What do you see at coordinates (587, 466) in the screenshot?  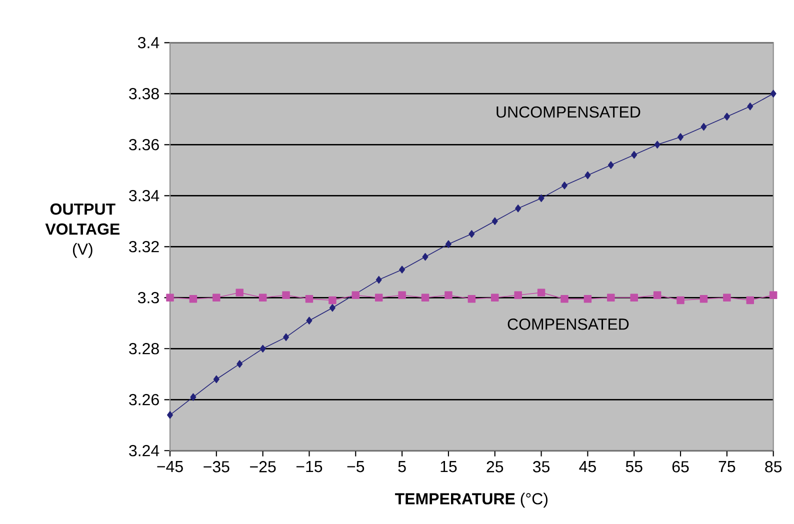 I see `x-tick-label: 45` at bounding box center [587, 466].